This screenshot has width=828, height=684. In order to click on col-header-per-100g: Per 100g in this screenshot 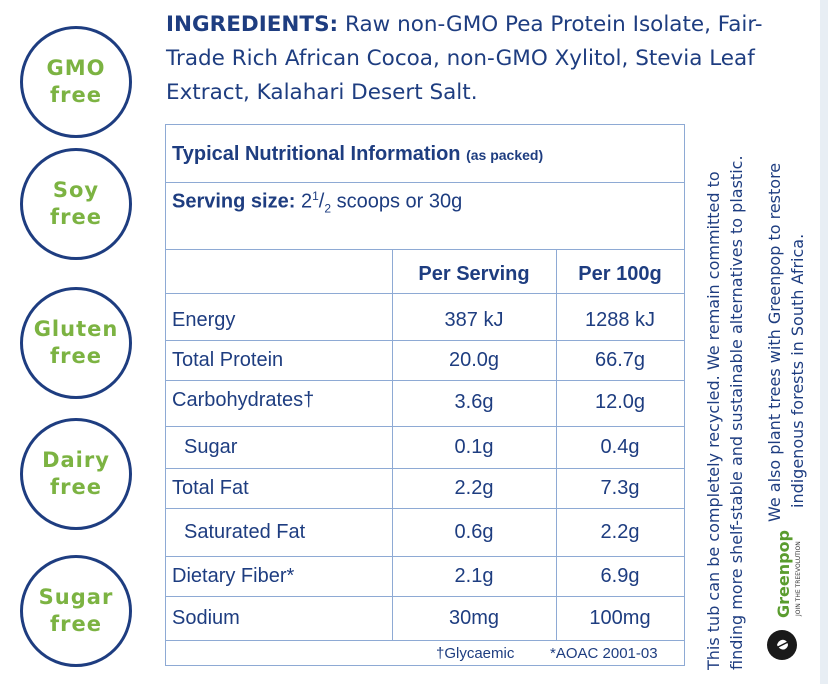, I will do `click(620, 274)`.